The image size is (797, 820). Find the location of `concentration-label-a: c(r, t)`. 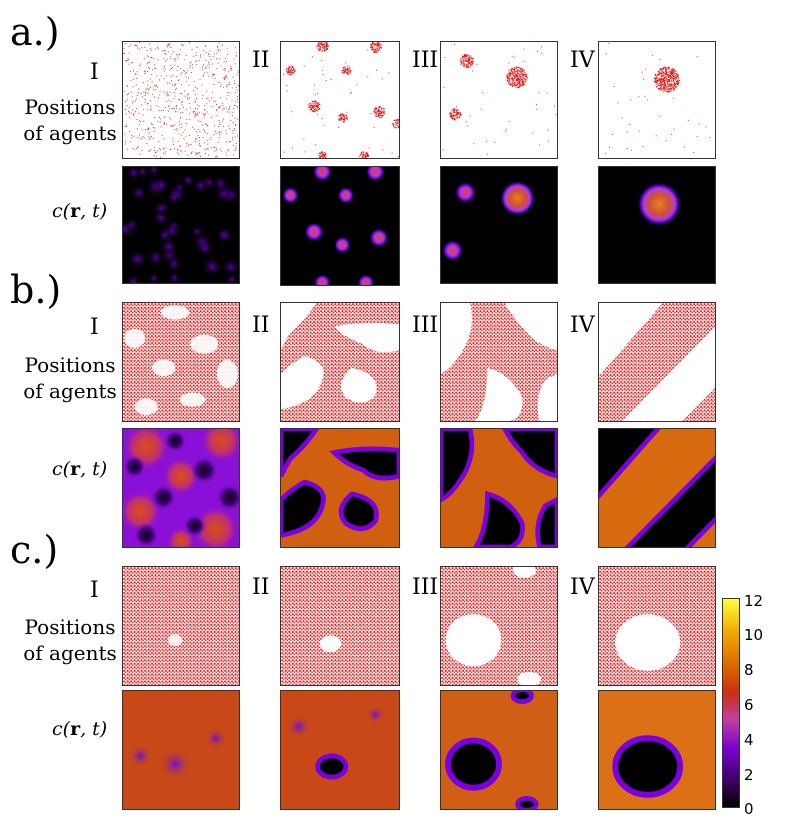

concentration-label-a: c(r, t) is located at coordinates (80, 211).